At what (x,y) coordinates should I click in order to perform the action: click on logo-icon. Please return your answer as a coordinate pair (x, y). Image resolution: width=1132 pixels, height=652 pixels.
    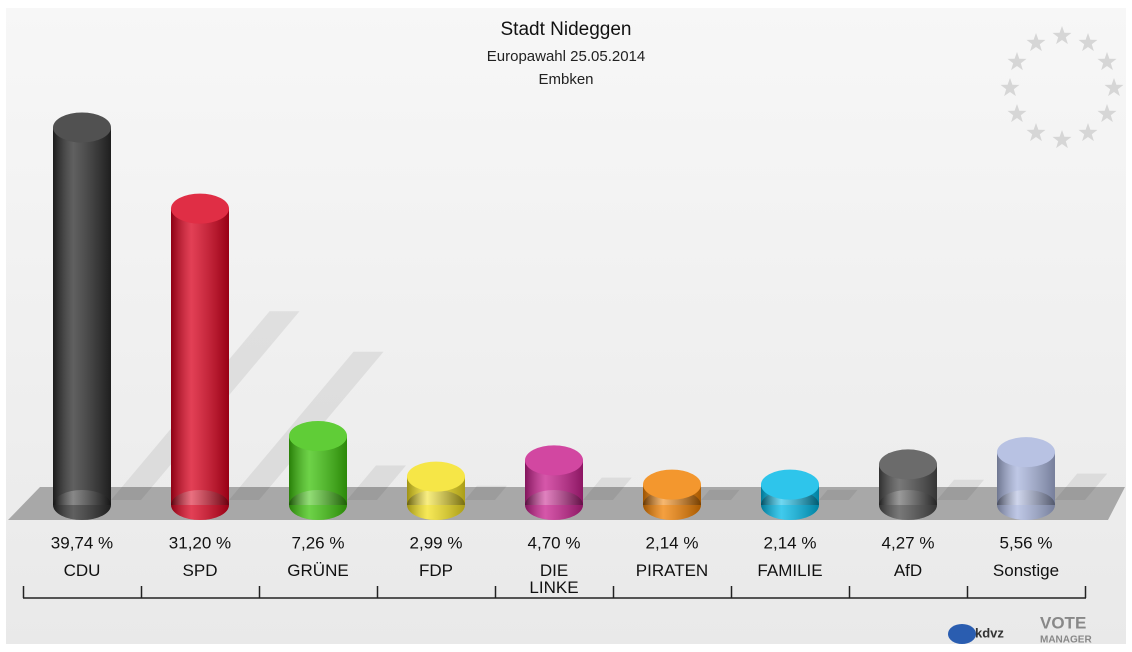
    Looking at the image, I should click on (962, 634).